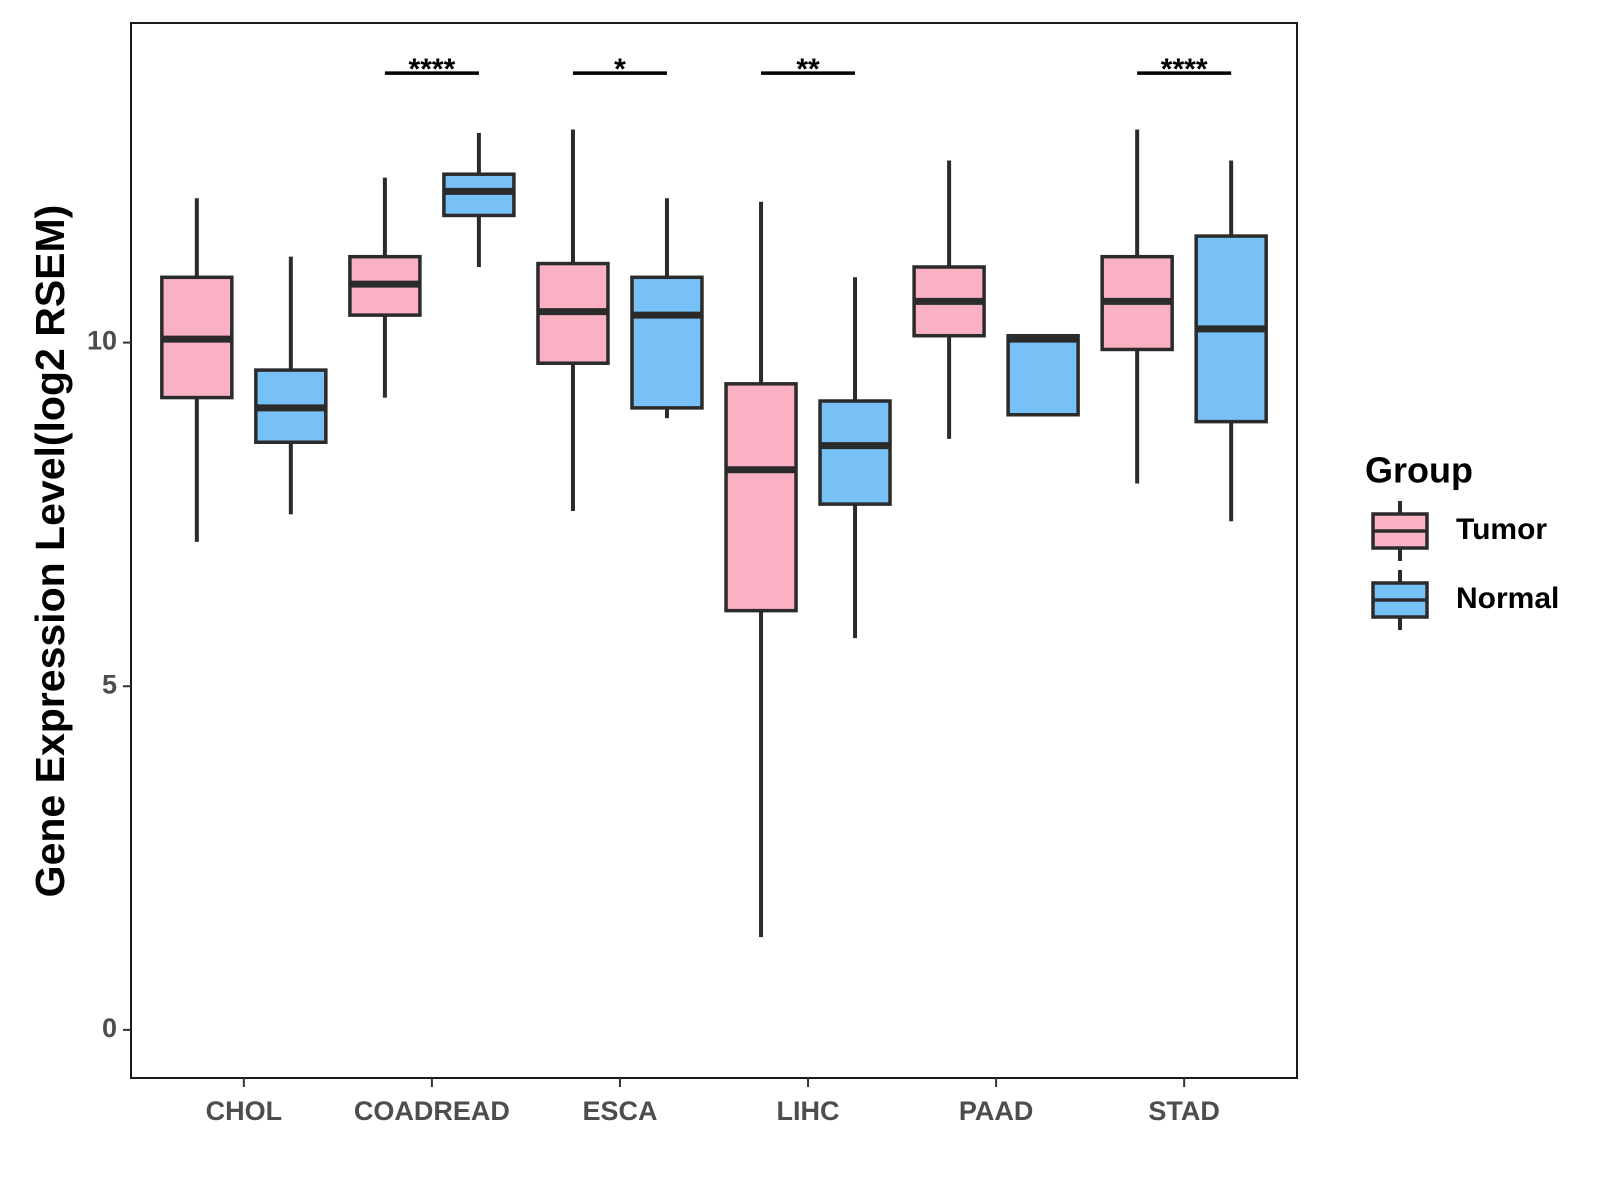 Image resolution: width=1600 pixels, height=1200 pixels. I want to click on box-normal-chol, so click(291, 385).